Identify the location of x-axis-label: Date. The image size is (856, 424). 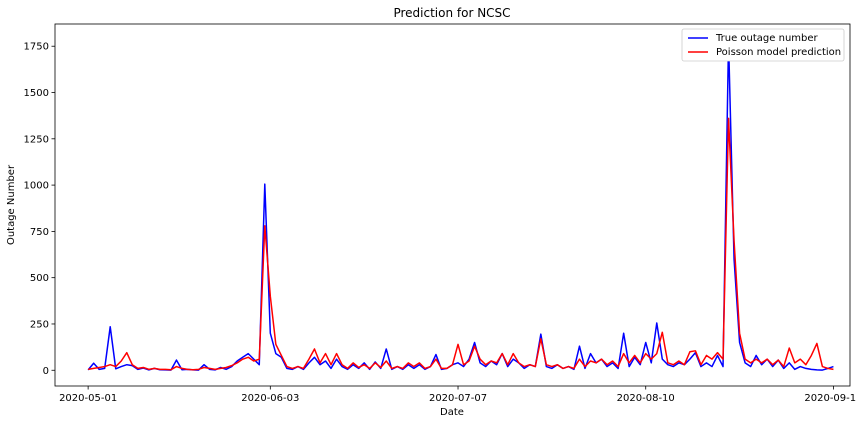
(452, 412).